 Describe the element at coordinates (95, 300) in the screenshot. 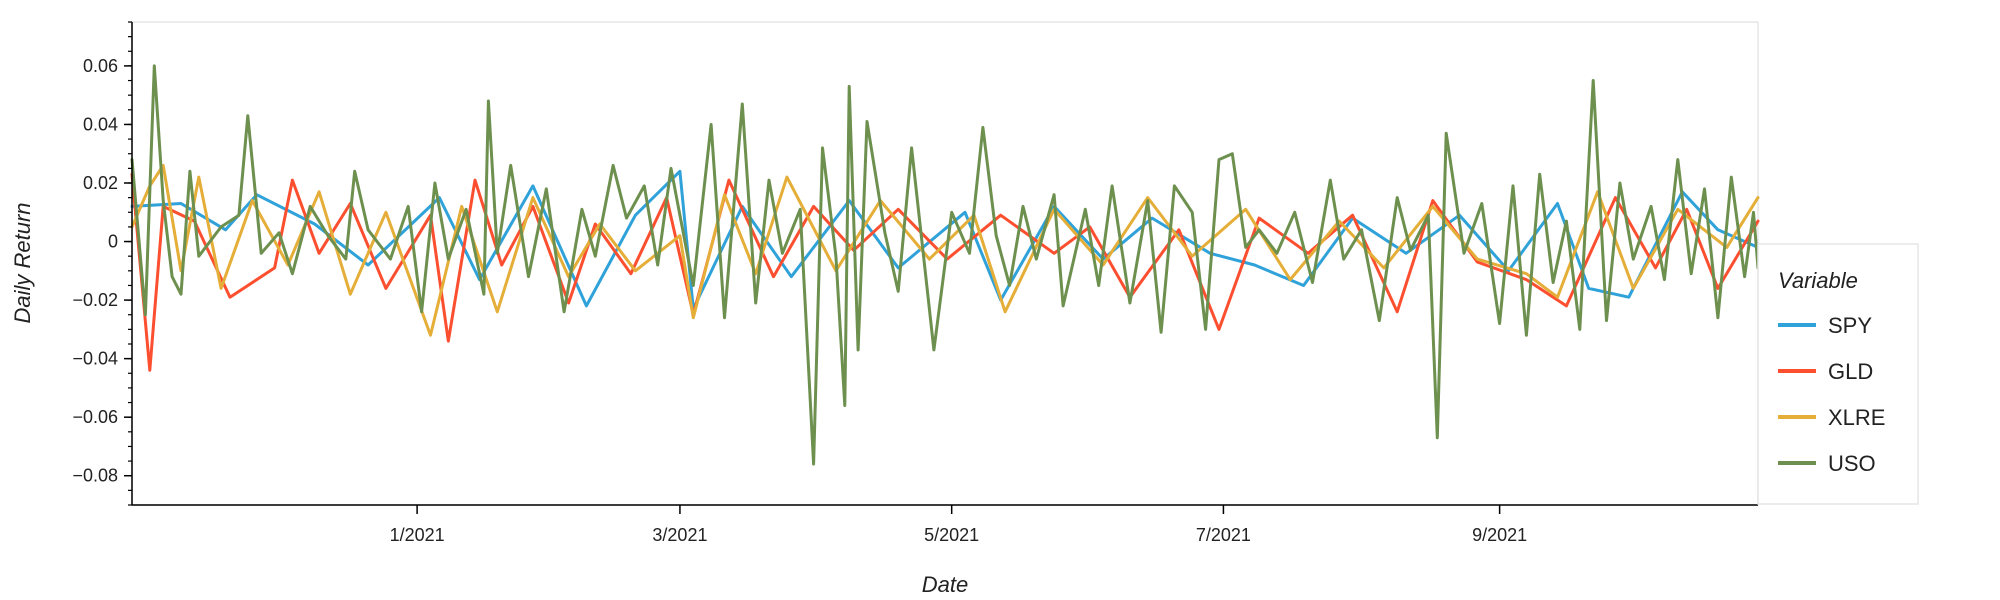

I see `y-tick-label: −0.02` at that location.